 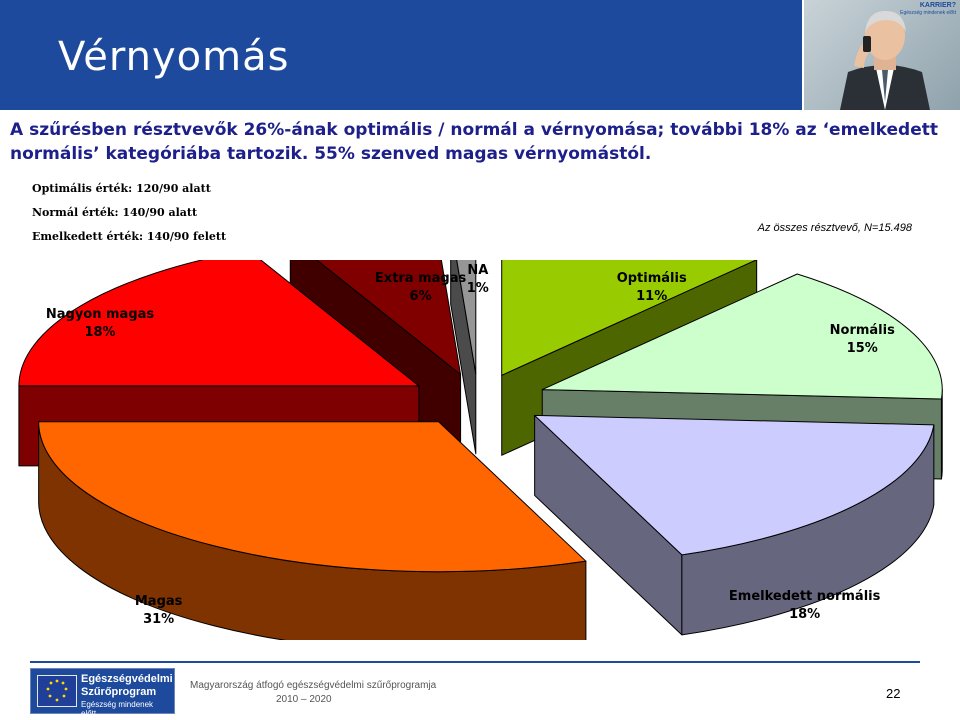 What do you see at coordinates (928, 13) in the screenshot?
I see `photo-tag-sub: Egészség mindenek előtt` at bounding box center [928, 13].